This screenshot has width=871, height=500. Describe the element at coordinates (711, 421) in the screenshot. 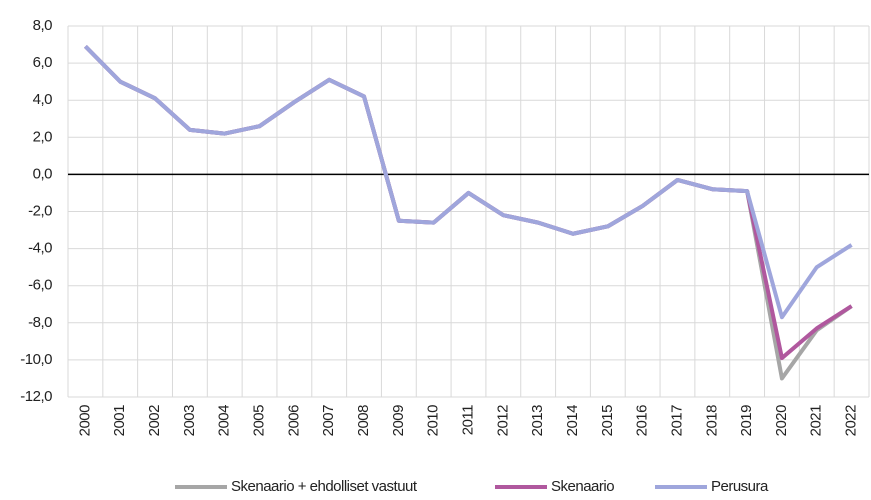

I see `x-tick-label: 2018` at that location.